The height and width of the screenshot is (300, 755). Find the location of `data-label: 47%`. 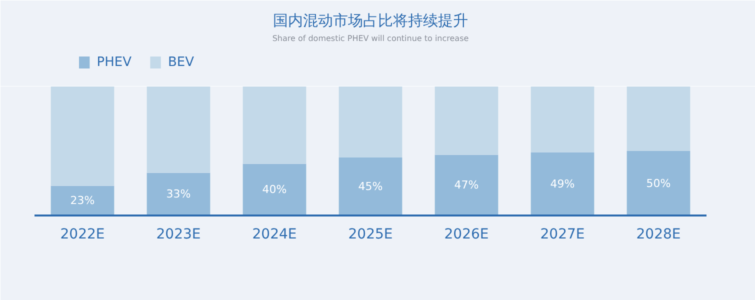

data-label: 47% is located at coordinates (466, 185).